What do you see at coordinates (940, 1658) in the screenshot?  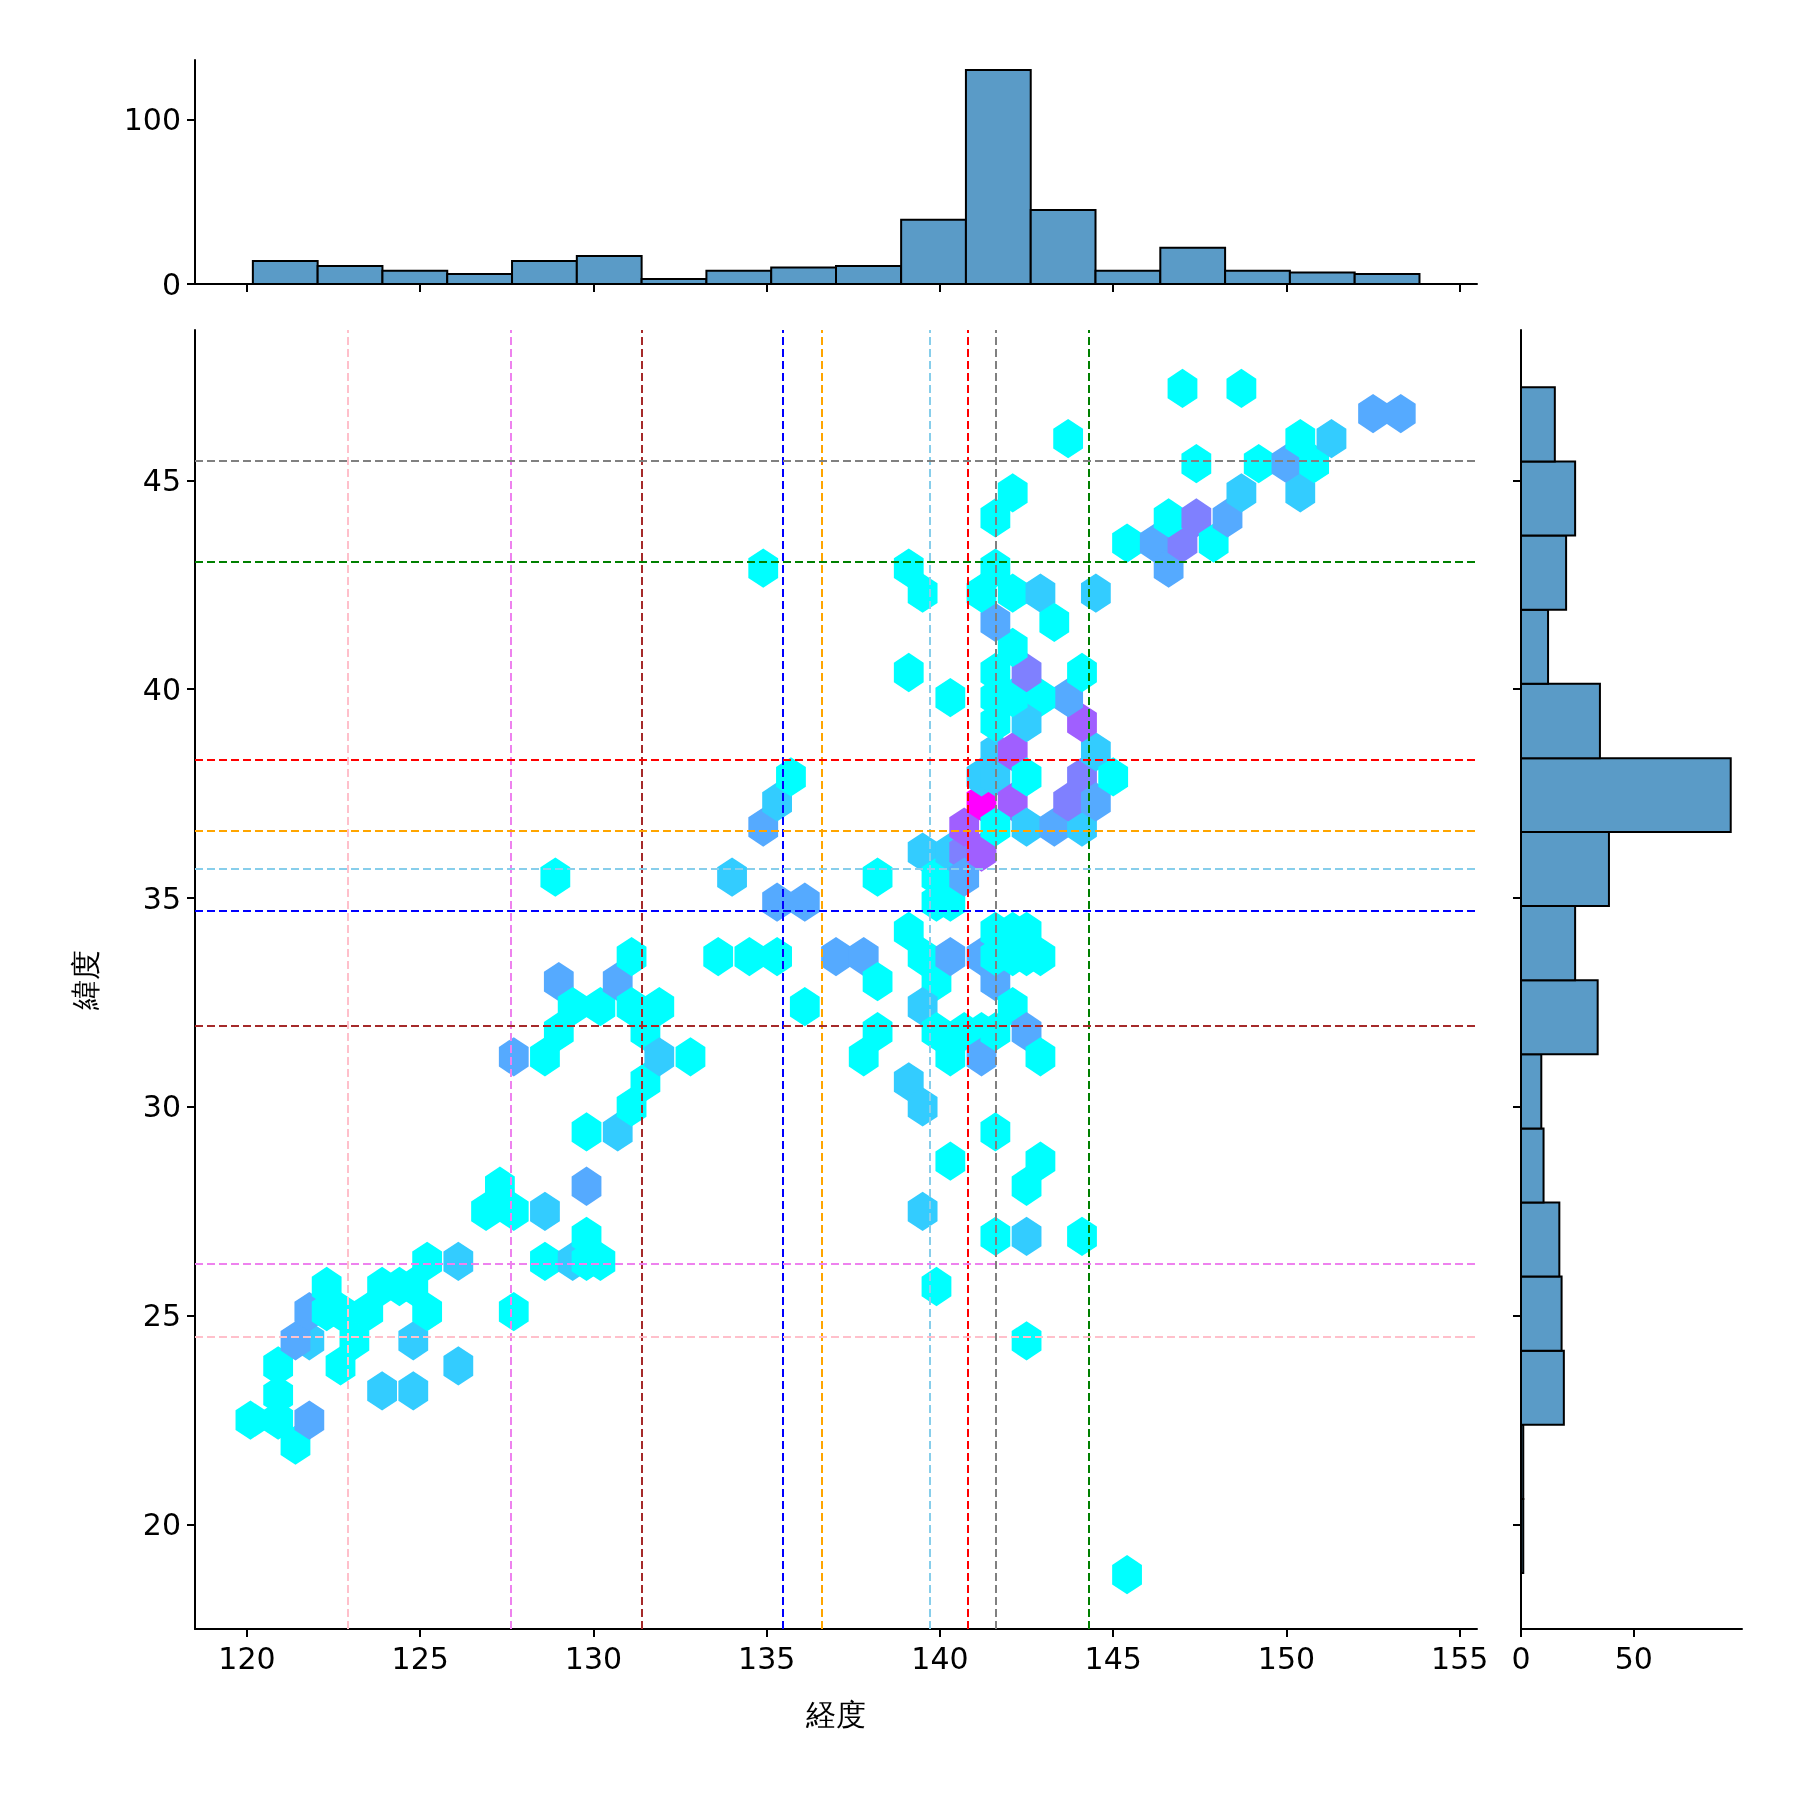 I see `x-tick-label: 140` at bounding box center [940, 1658].